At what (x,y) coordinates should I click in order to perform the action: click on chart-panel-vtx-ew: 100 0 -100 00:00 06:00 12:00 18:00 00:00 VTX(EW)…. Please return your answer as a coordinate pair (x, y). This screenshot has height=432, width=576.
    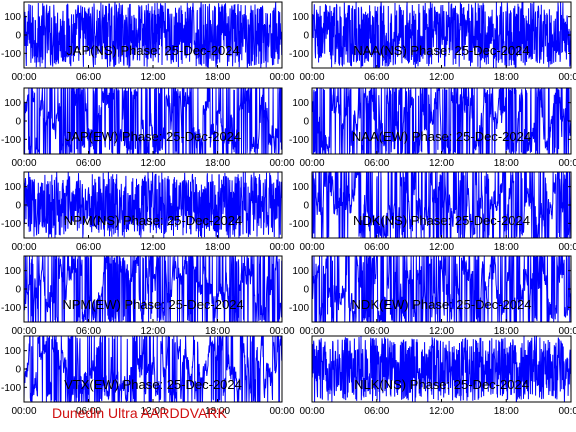
    Looking at the image, I should click on (148, 376).